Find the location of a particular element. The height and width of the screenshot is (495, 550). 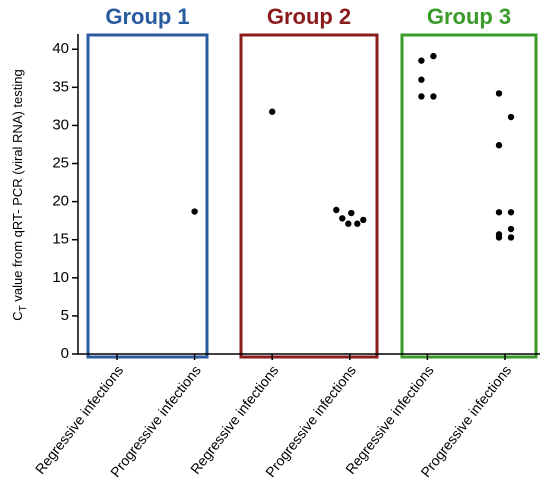

y-label-part: C is located at coordinates (17, 315).